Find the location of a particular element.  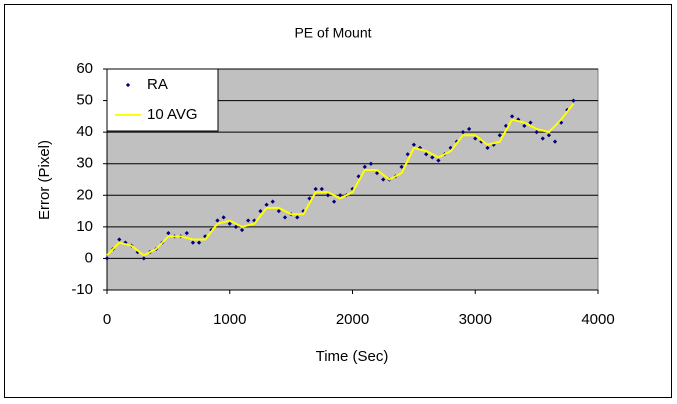

x-tick-label: 2000 is located at coordinates (352, 319).